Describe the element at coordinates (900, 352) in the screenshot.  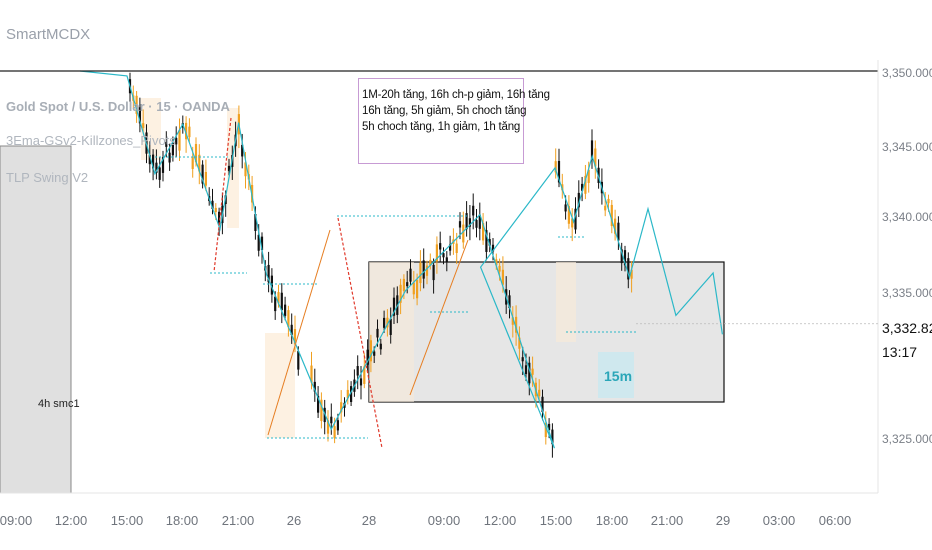
I see `bar-countdown: 13:17` at that location.